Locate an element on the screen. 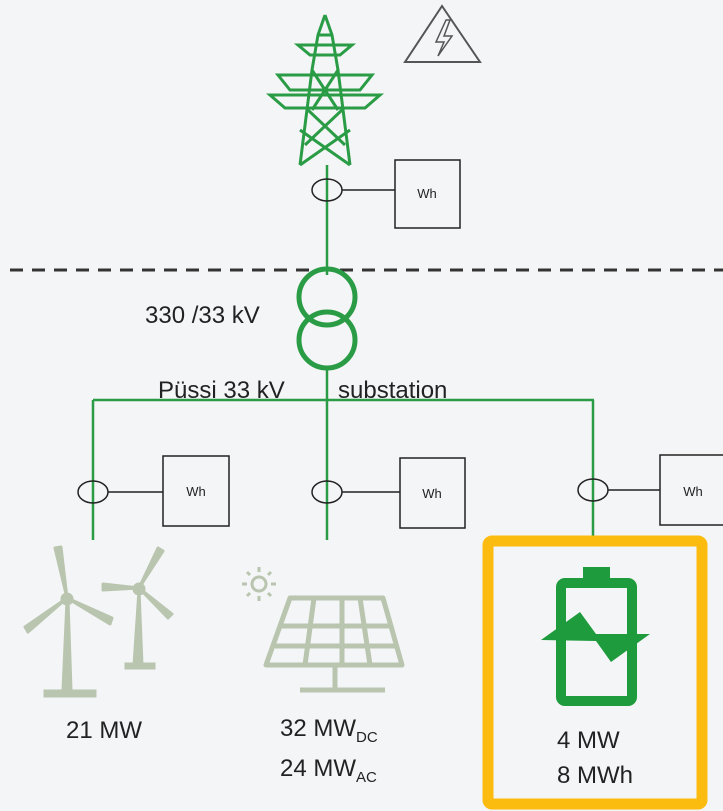 This screenshot has height=811, width=723. subscript: AC is located at coordinates (366, 777).